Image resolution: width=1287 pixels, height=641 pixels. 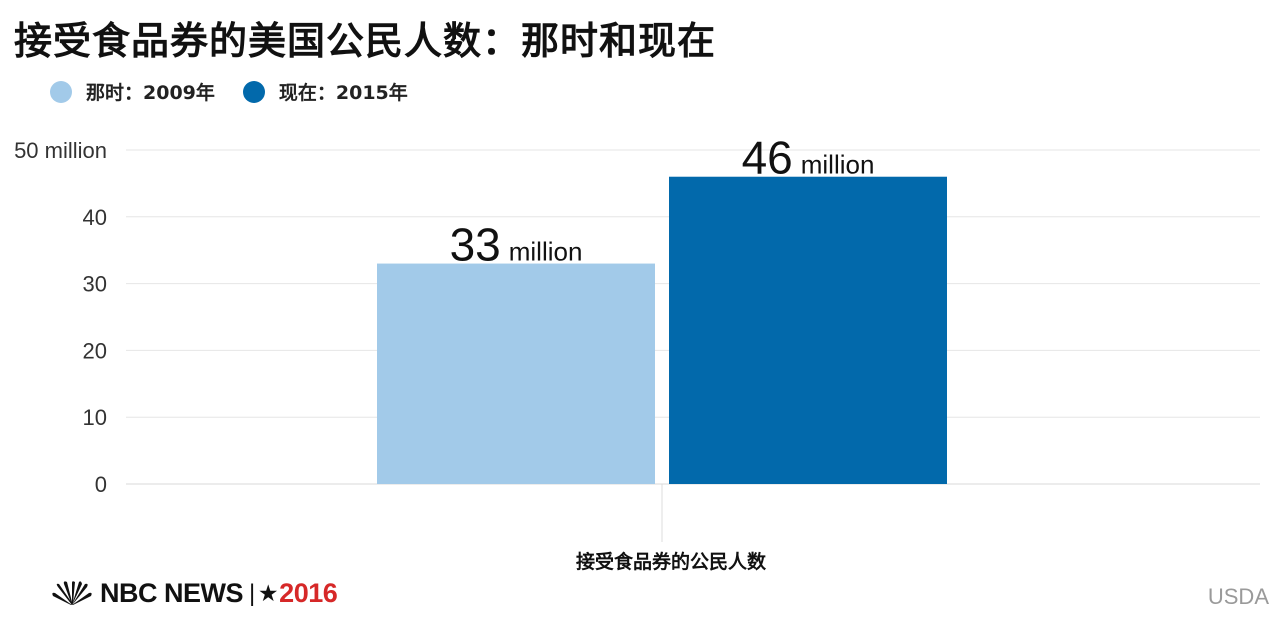 What do you see at coordinates (60, 150) in the screenshot?
I see `y-tick-label: 50 million` at bounding box center [60, 150].